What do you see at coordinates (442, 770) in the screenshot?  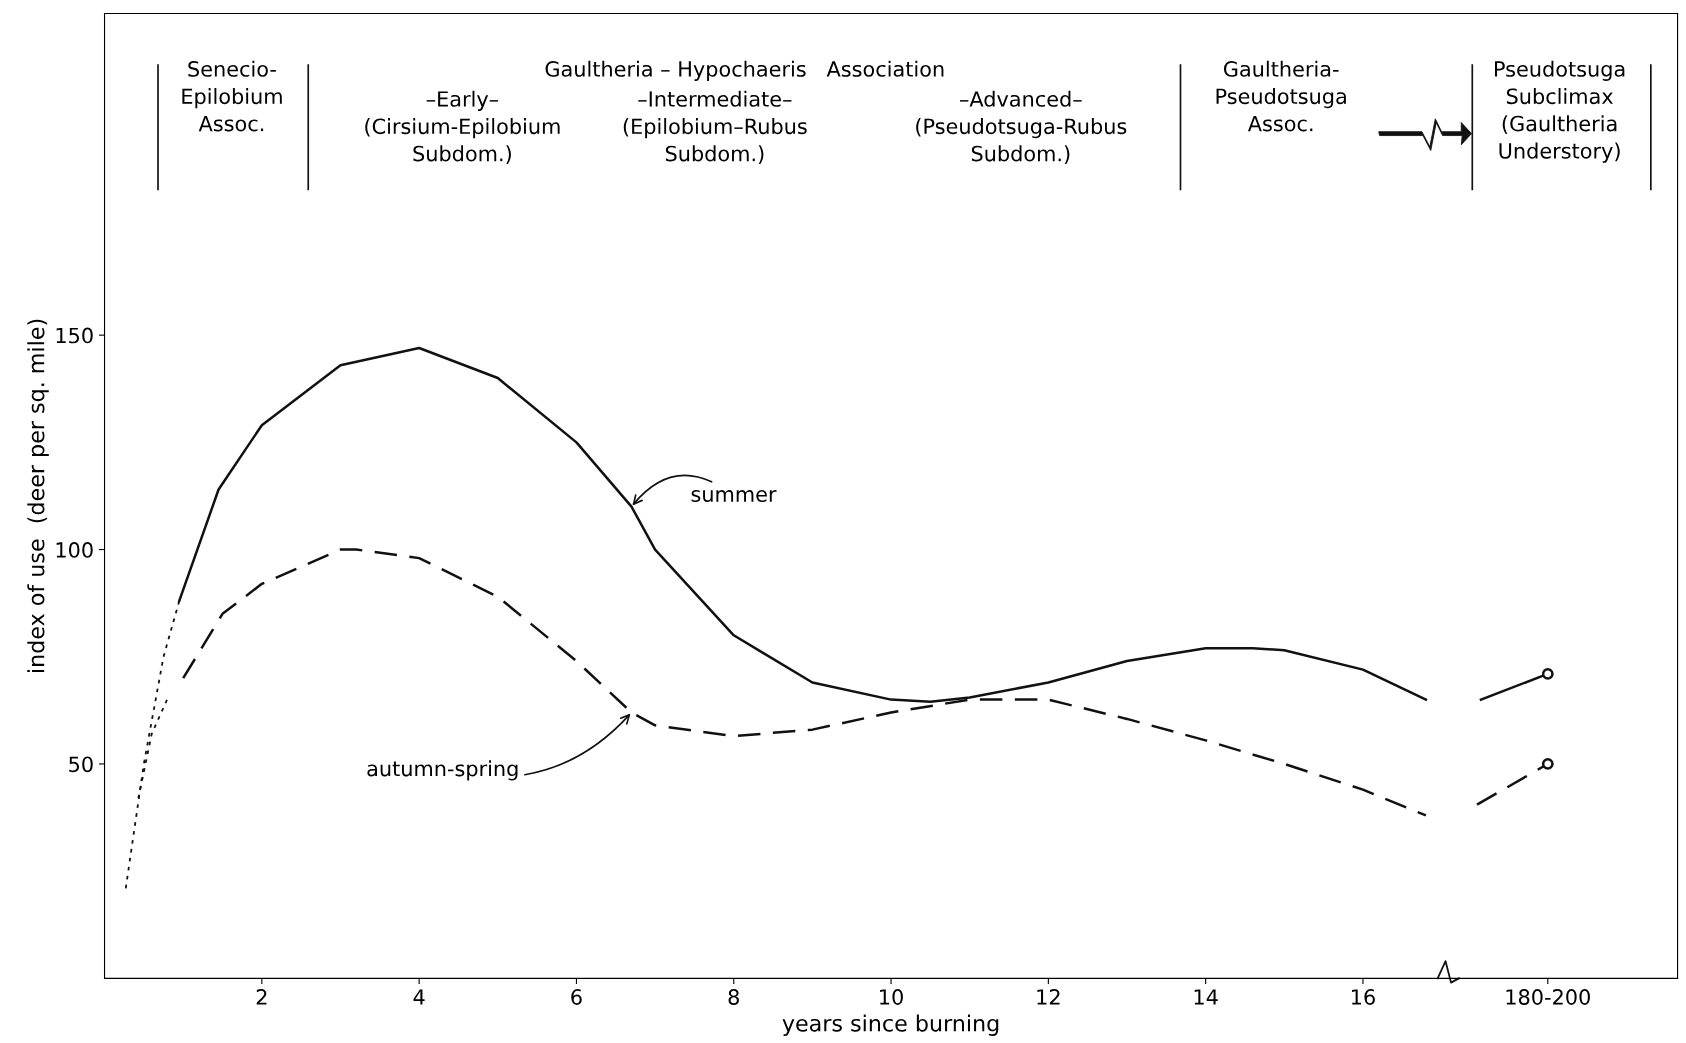 I see `annotation: autumn-spring` at bounding box center [442, 770].